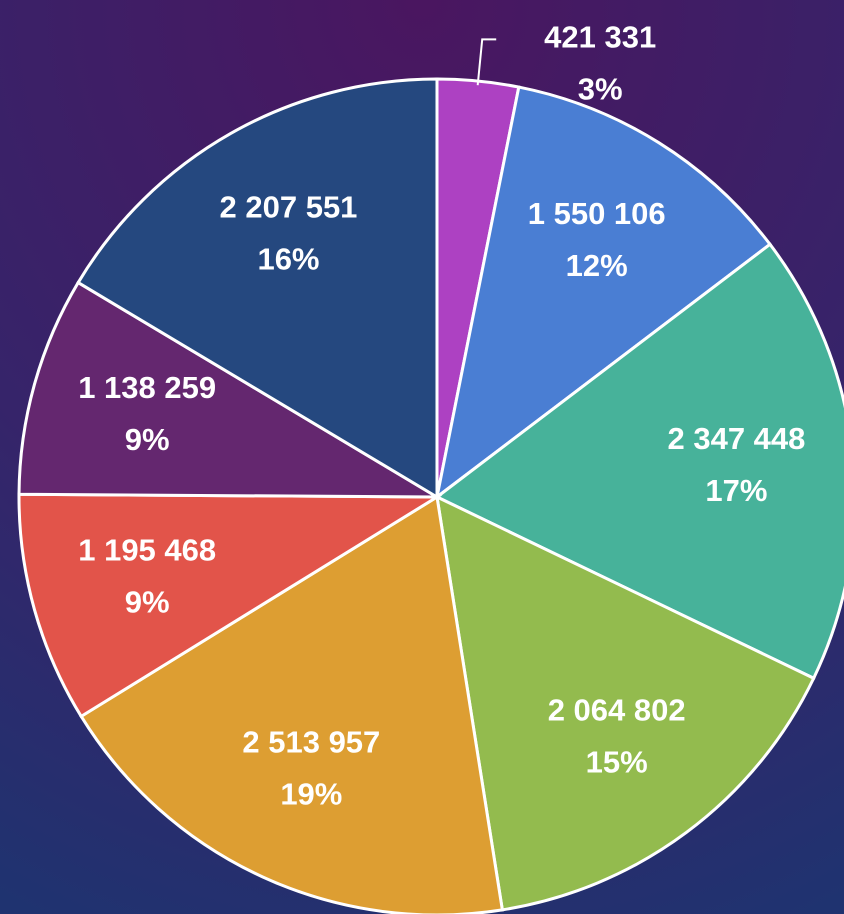  I want to click on value-label: 2 064 802, so click(617, 710).